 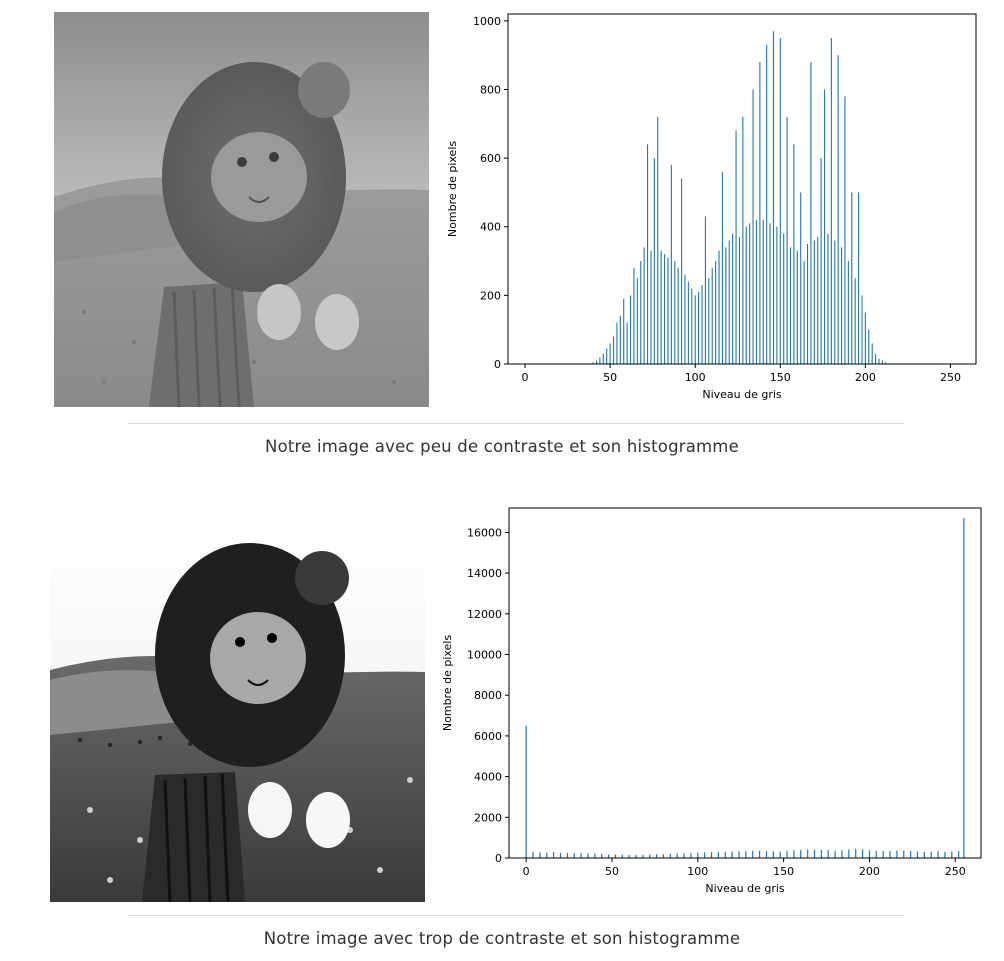 I want to click on y-axis-label: Nombre de pixels, so click(x=452, y=189).